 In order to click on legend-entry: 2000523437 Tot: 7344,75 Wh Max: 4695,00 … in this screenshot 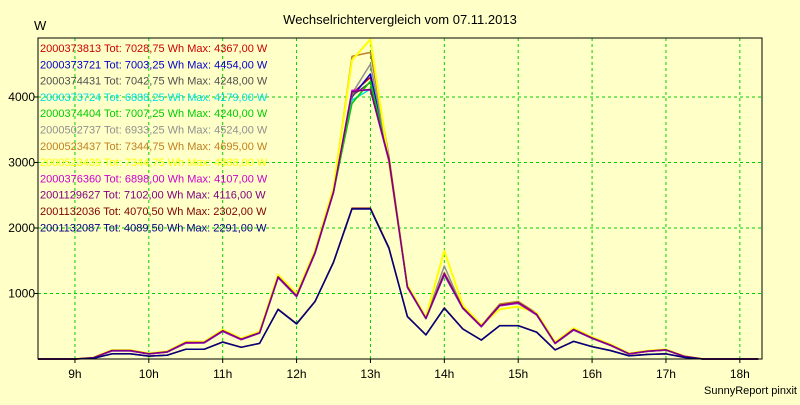, I will do `click(154, 147)`.